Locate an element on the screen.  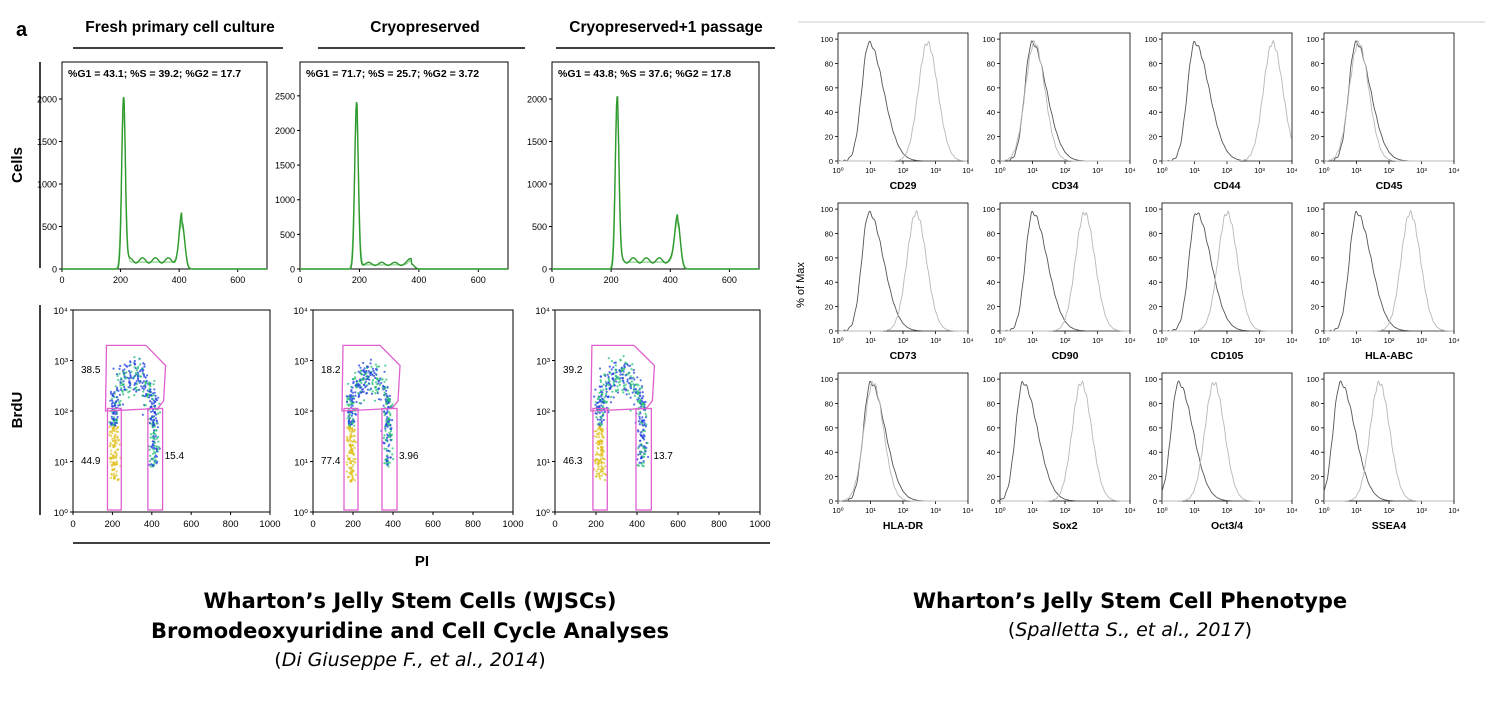
y-tick-label: 20 is located at coordinates (1315, 137).